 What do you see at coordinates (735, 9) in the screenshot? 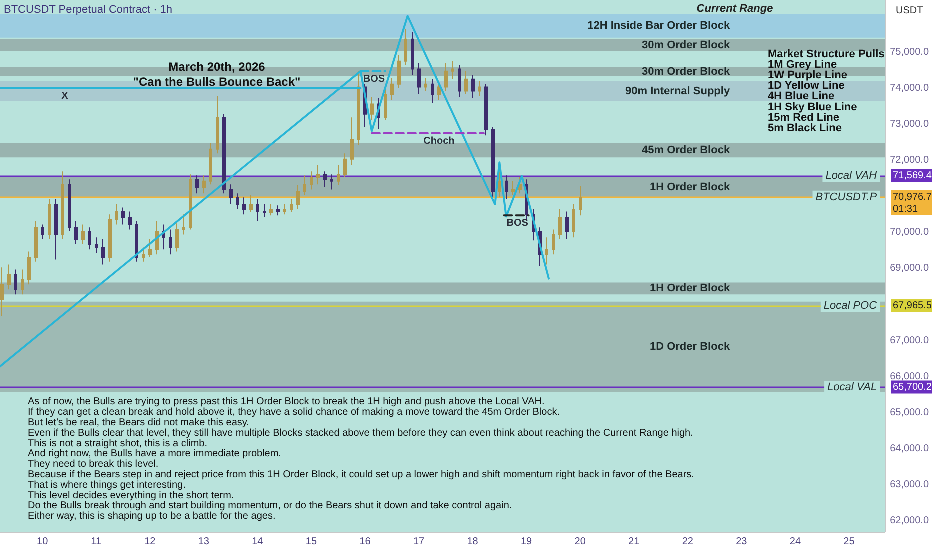
I see `annotation: Current Range` at bounding box center [735, 9].